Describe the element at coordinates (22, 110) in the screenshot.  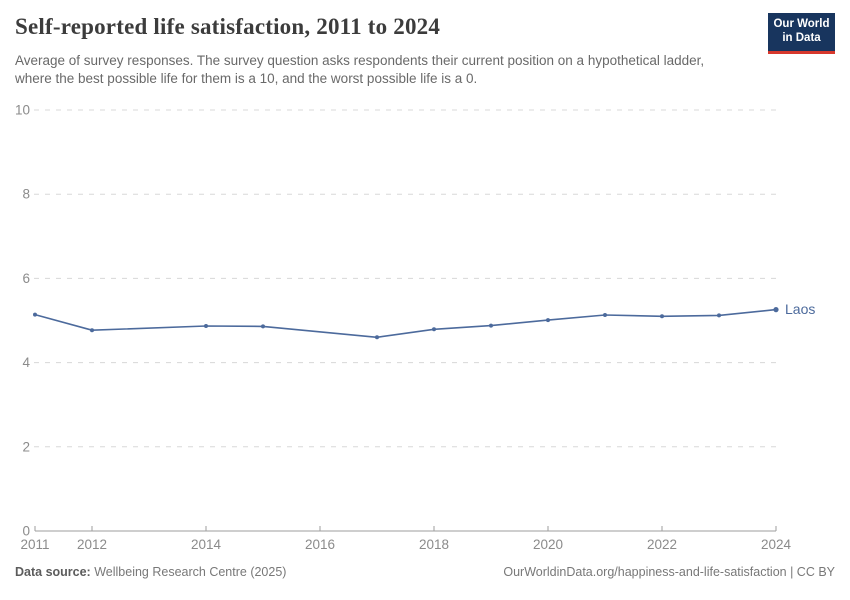
I see `y-tick-label-10: 10` at that location.